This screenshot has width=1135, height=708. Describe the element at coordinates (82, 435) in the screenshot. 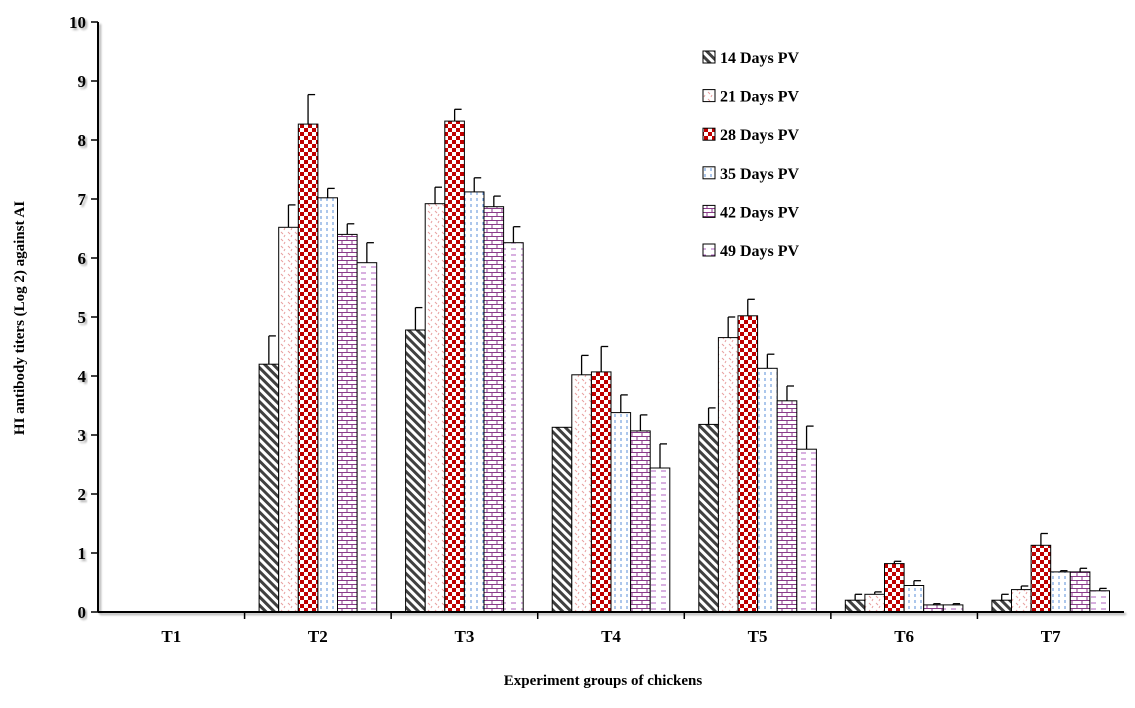

I see `y-tick-label: 3` at that location.